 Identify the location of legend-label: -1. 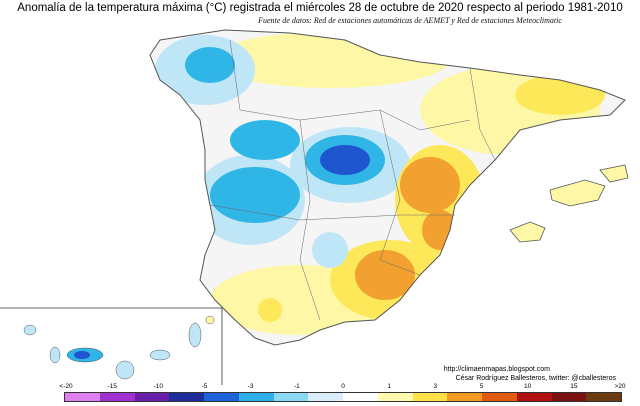
(296, 386).